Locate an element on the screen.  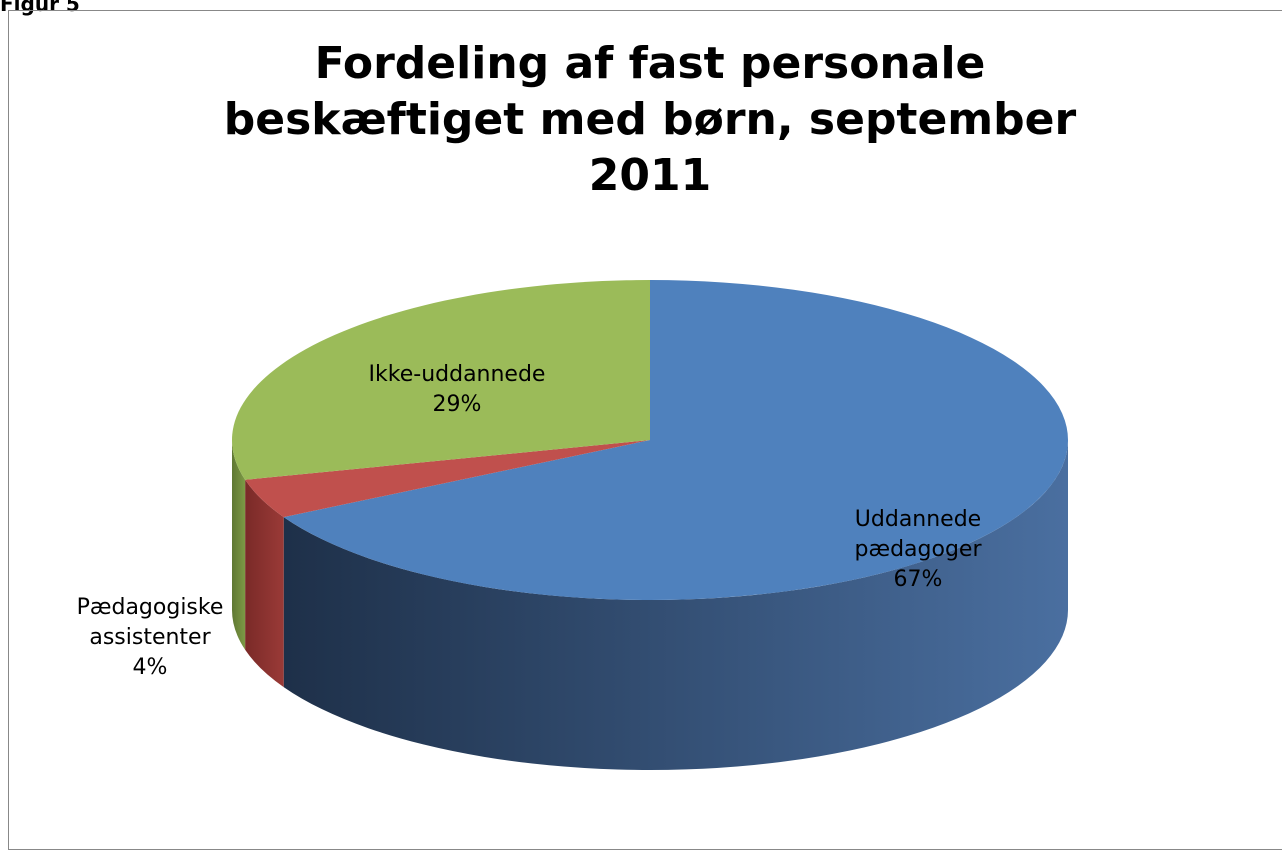
data-label: Pædagogiske assistenter 4% is located at coordinates (150, 638).